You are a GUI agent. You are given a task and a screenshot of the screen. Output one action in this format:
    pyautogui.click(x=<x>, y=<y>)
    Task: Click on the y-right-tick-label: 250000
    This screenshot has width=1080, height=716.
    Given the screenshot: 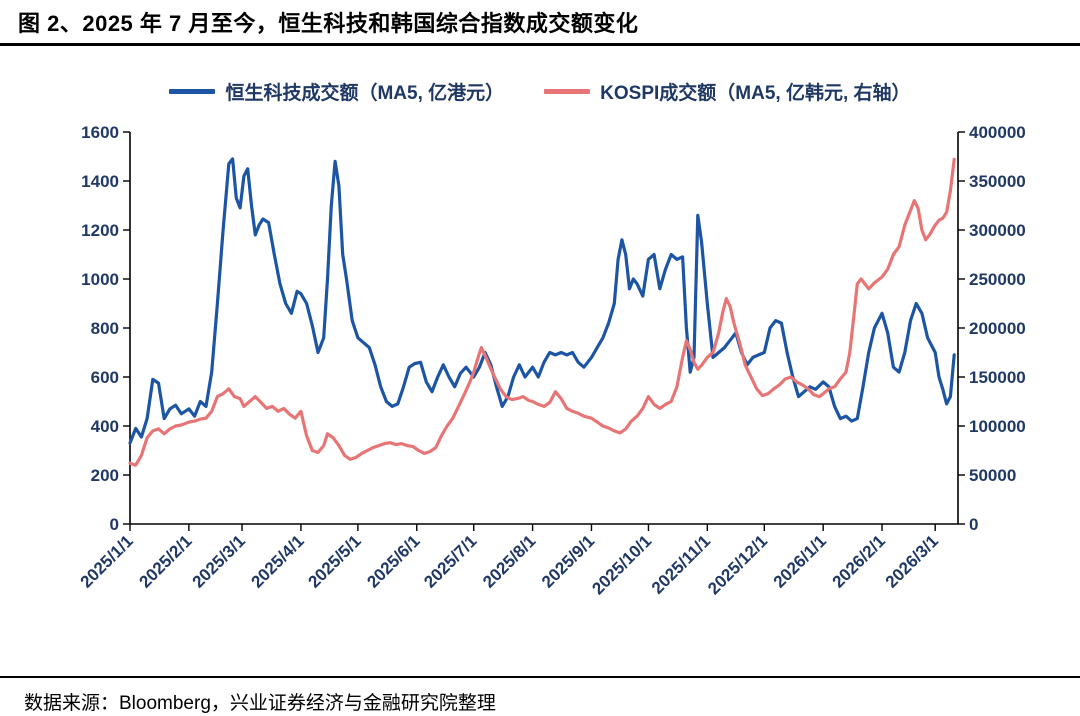 What is the action you would take?
    pyautogui.click(x=997, y=279)
    